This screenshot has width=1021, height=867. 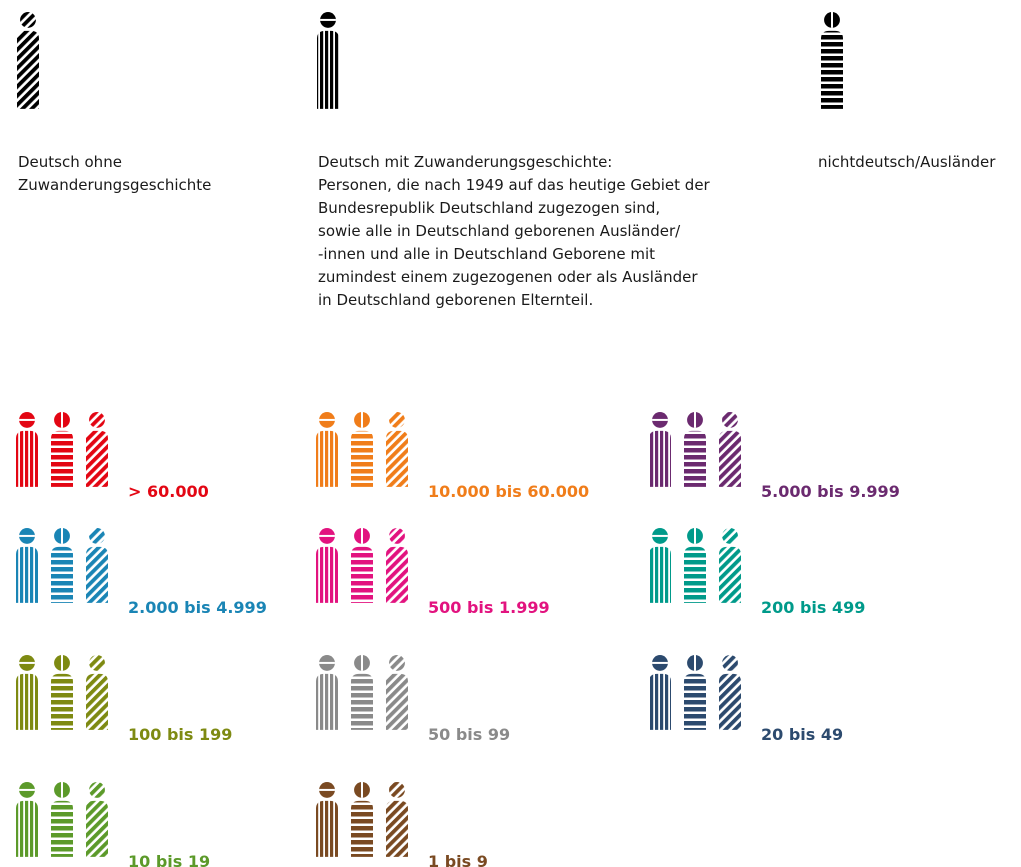 I want to click on description: Zuwanderungsgeschichte, so click(x=114, y=185).